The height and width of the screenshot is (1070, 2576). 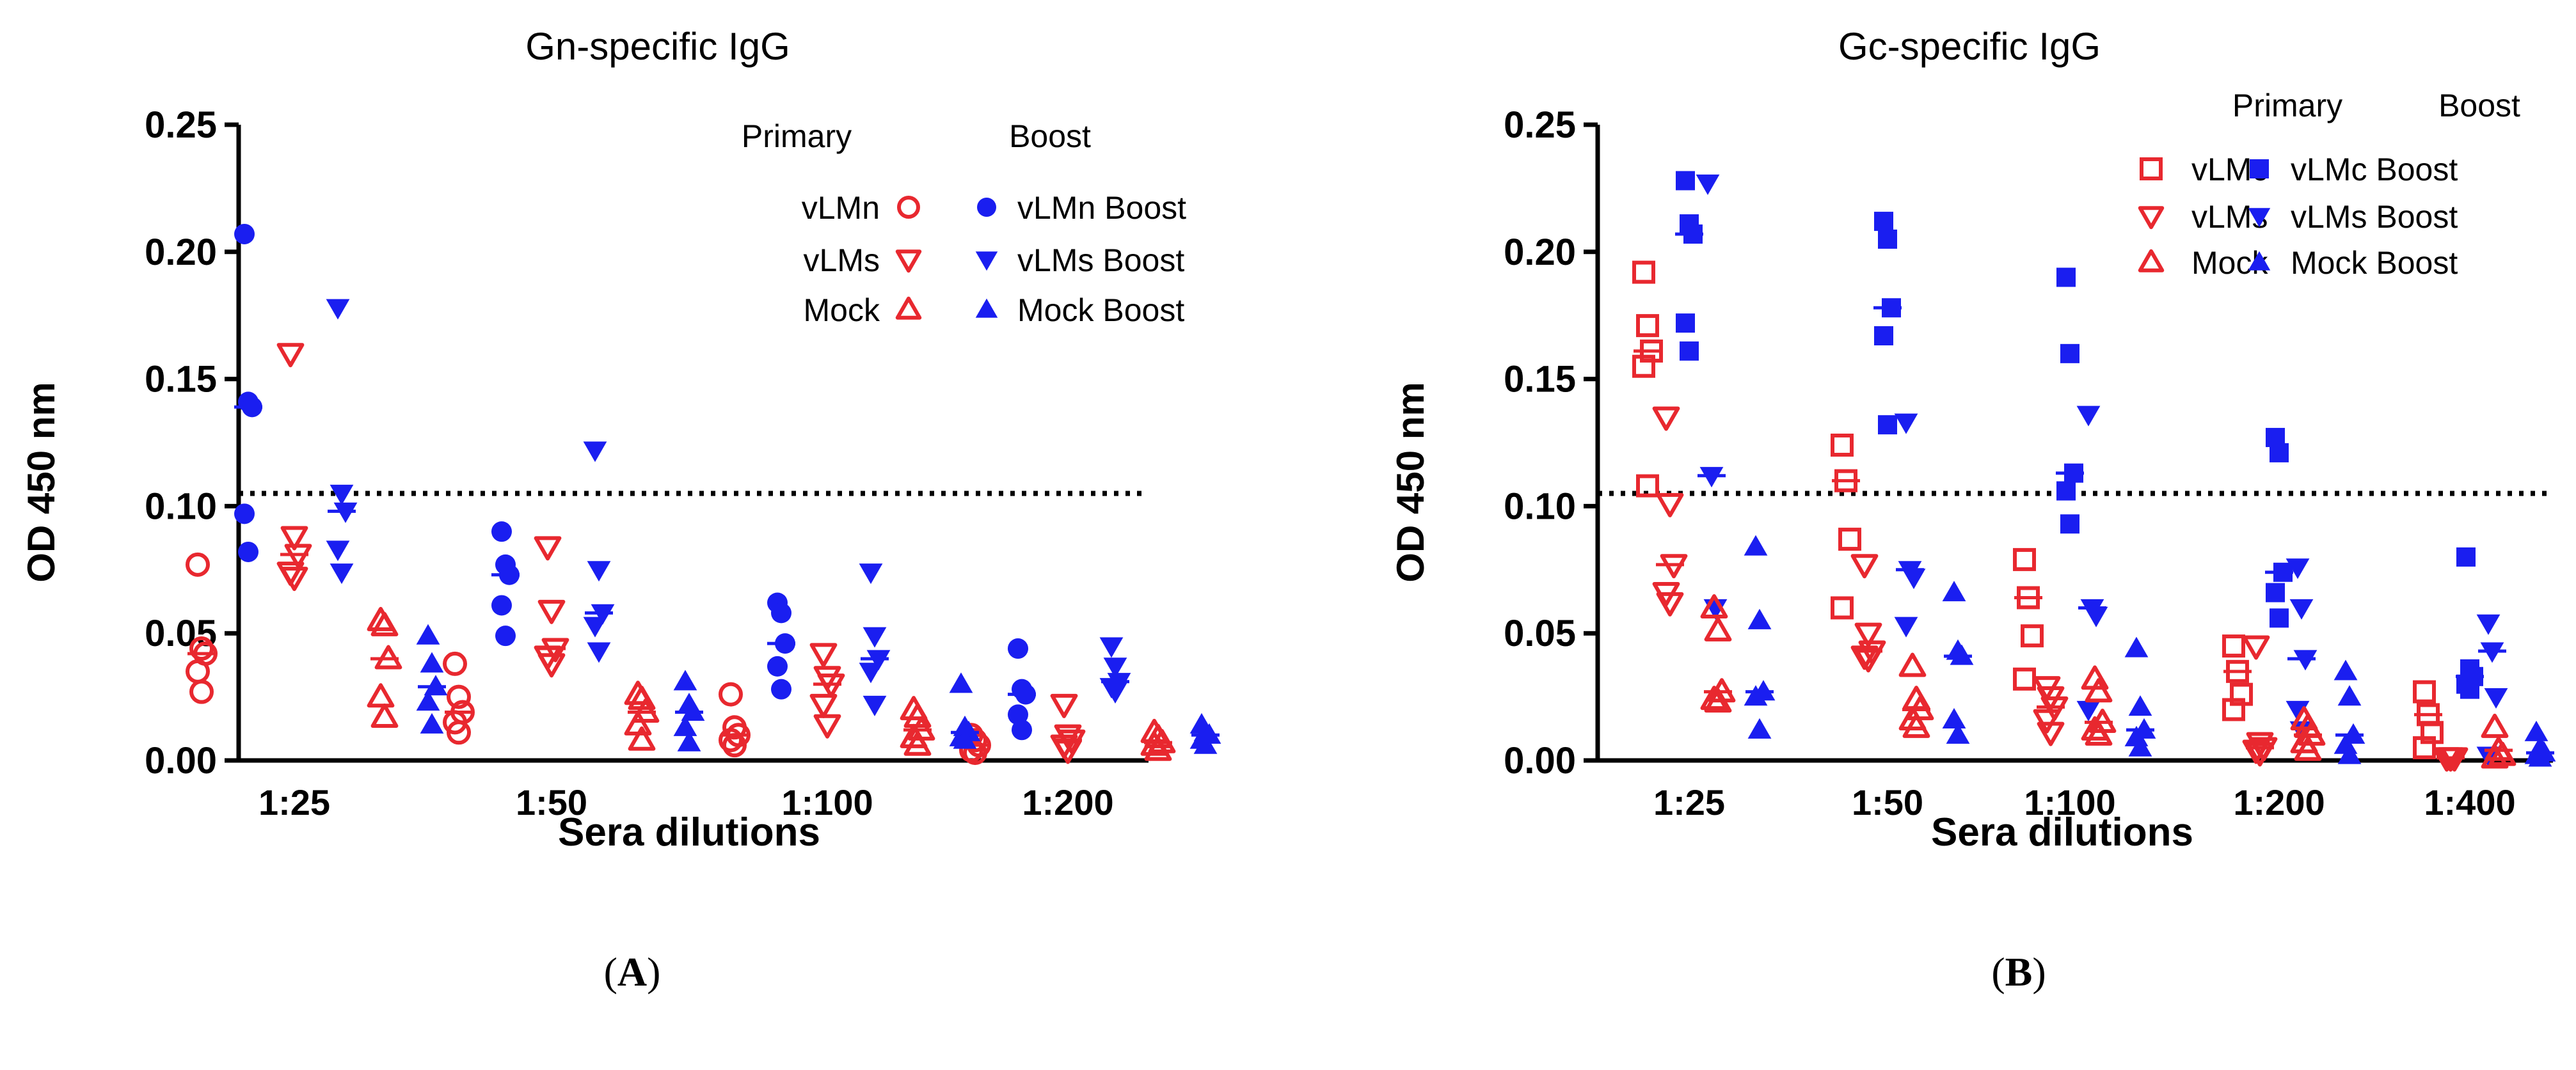 I want to click on chart-title: Gc-specific IgG, so click(x=1970, y=47).